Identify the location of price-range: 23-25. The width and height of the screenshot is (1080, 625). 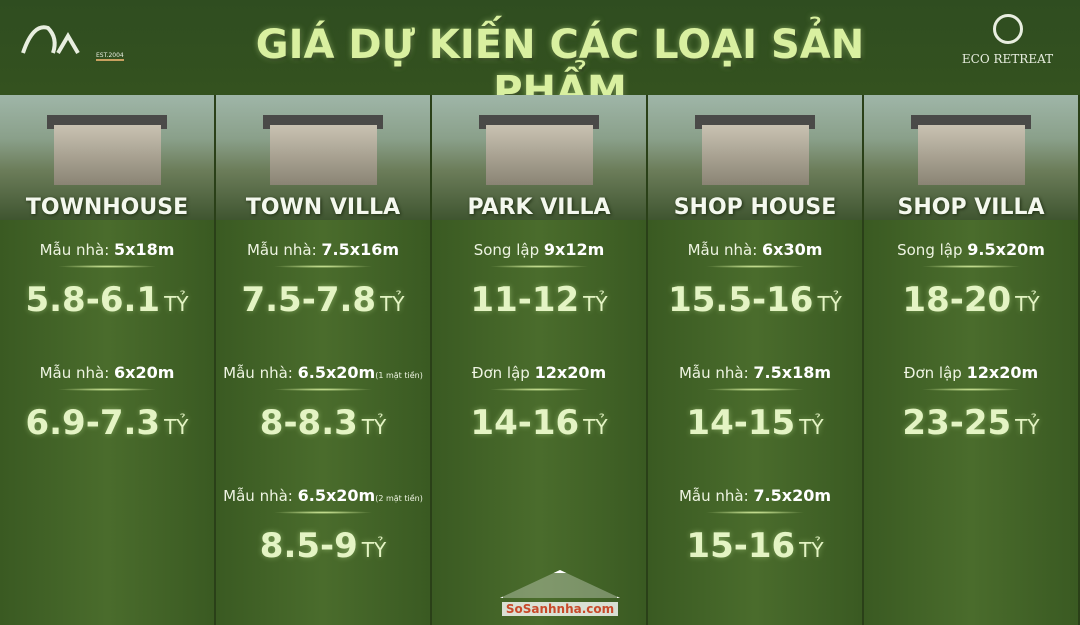
(957, 423).